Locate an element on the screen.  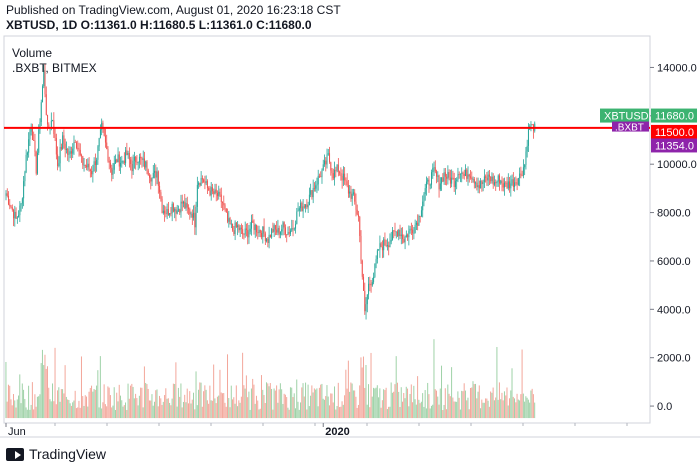
price-label-text: 11500.0 is located at coordinates (674, 133).